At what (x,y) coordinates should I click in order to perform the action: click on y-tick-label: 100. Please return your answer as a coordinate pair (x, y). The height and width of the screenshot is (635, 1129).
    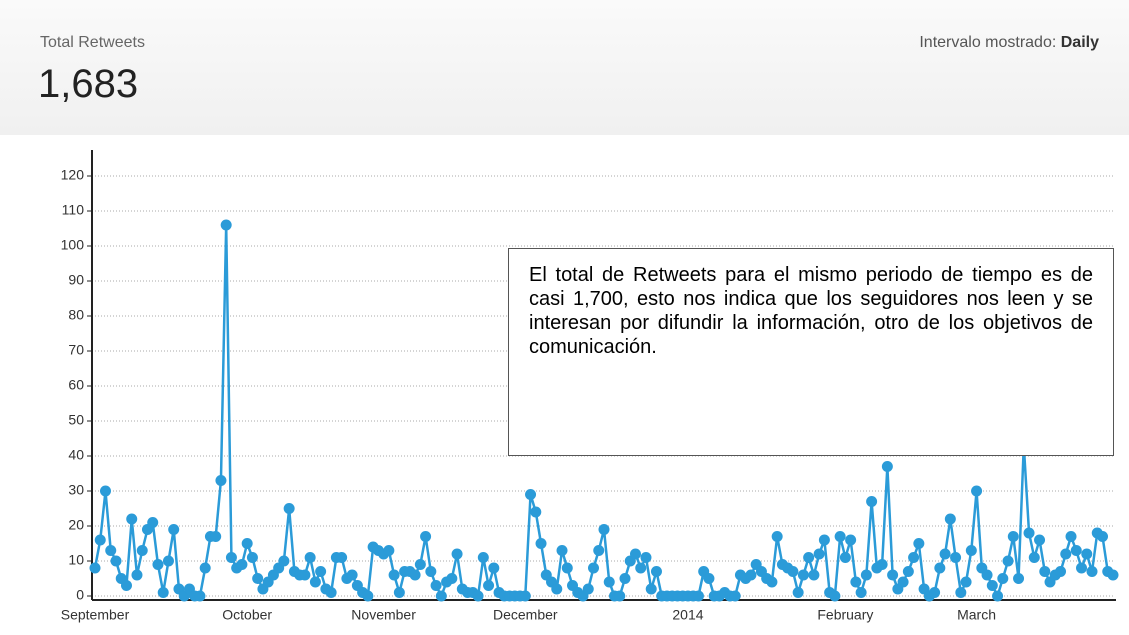
    Looking at the image, I should click on (73, 245).